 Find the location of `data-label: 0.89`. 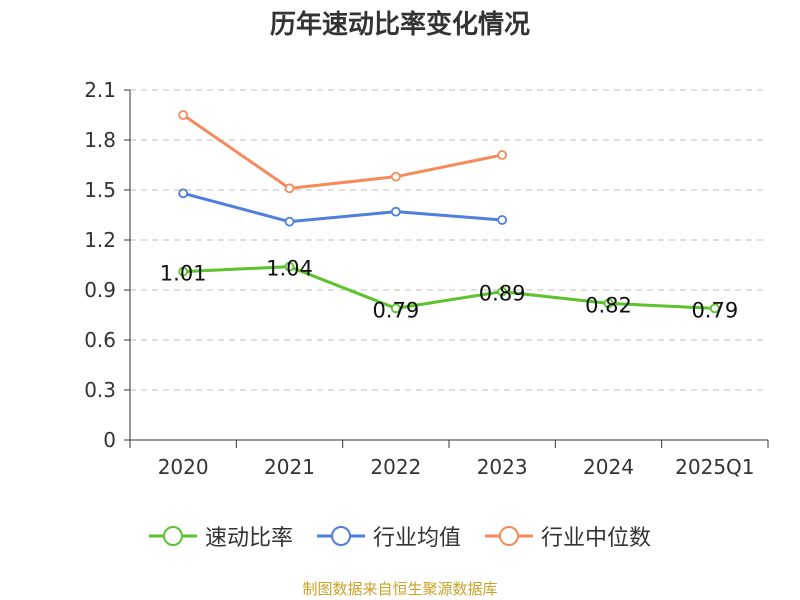

data-label: 0.89 is located at coordinates (502, 294).